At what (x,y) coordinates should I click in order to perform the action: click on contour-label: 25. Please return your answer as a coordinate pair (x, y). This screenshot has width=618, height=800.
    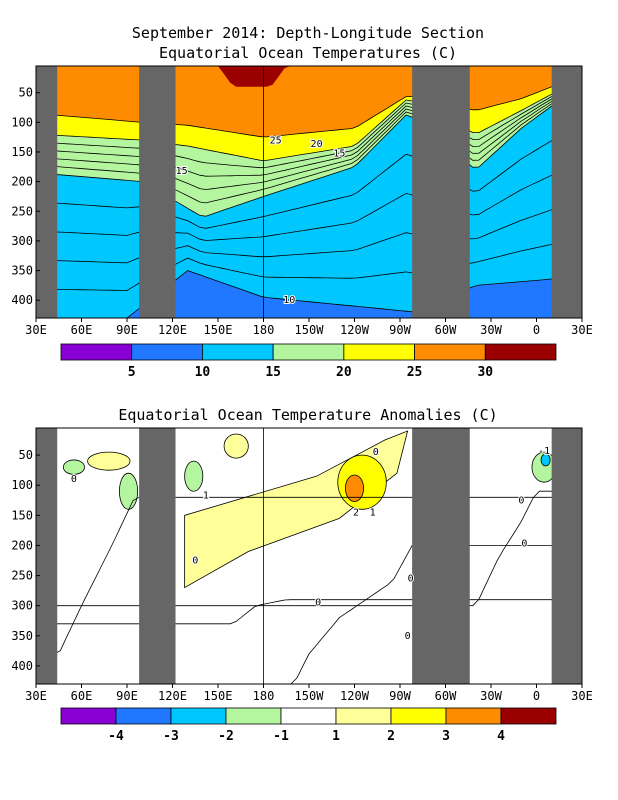
    Looking at the image, I should click on (276, 141).